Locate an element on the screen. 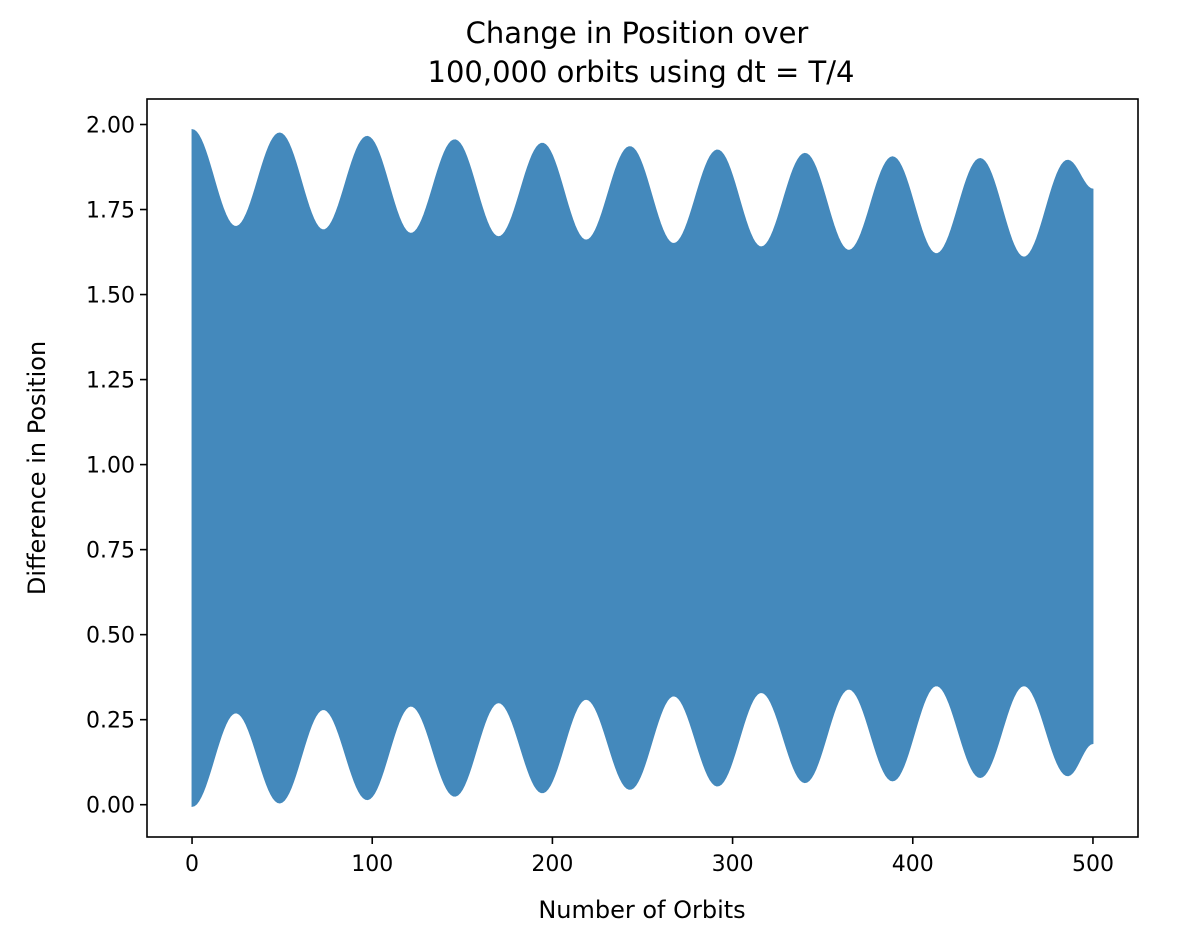 Image resolution: width=1200 pixels, height=942 pixels. y-tick-label: 0.50 is located at coordinates (110, 636).